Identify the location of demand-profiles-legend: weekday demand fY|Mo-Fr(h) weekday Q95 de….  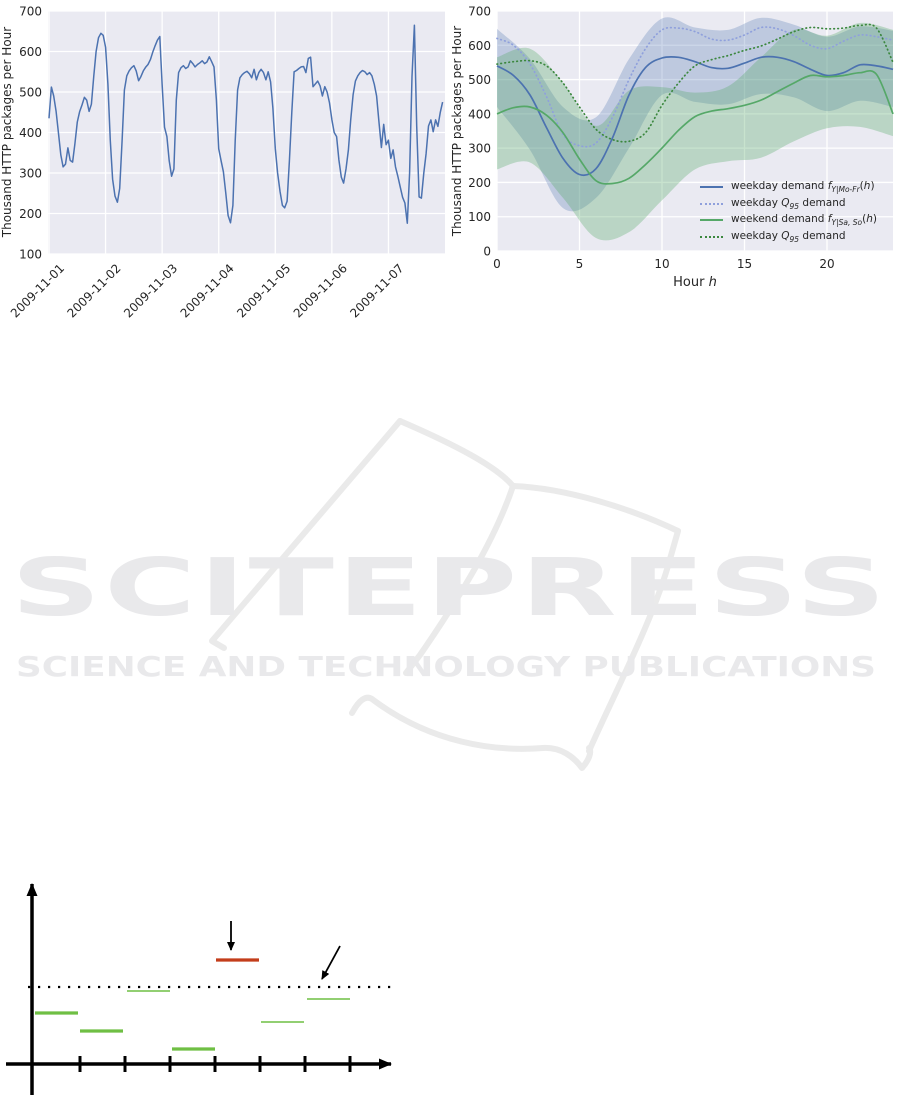
(788, 212).